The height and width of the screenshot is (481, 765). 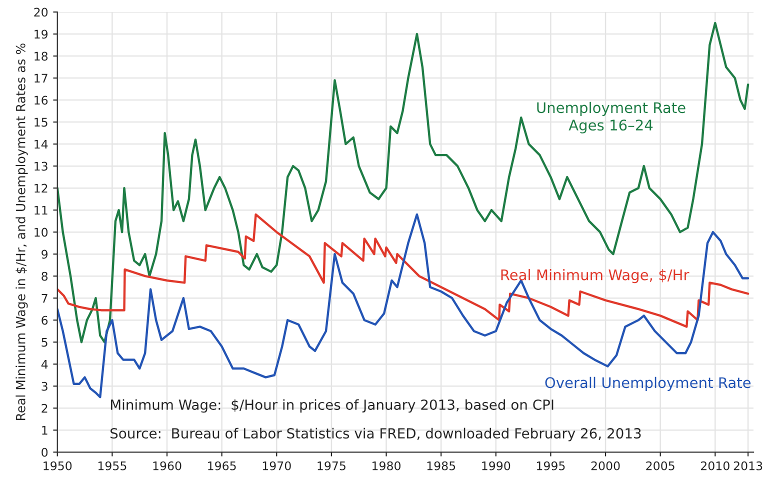 What do you see at coordinates (45, 452) in the screenshot?
I see `y-tick-label: 0` at bounding box center [45, 452].